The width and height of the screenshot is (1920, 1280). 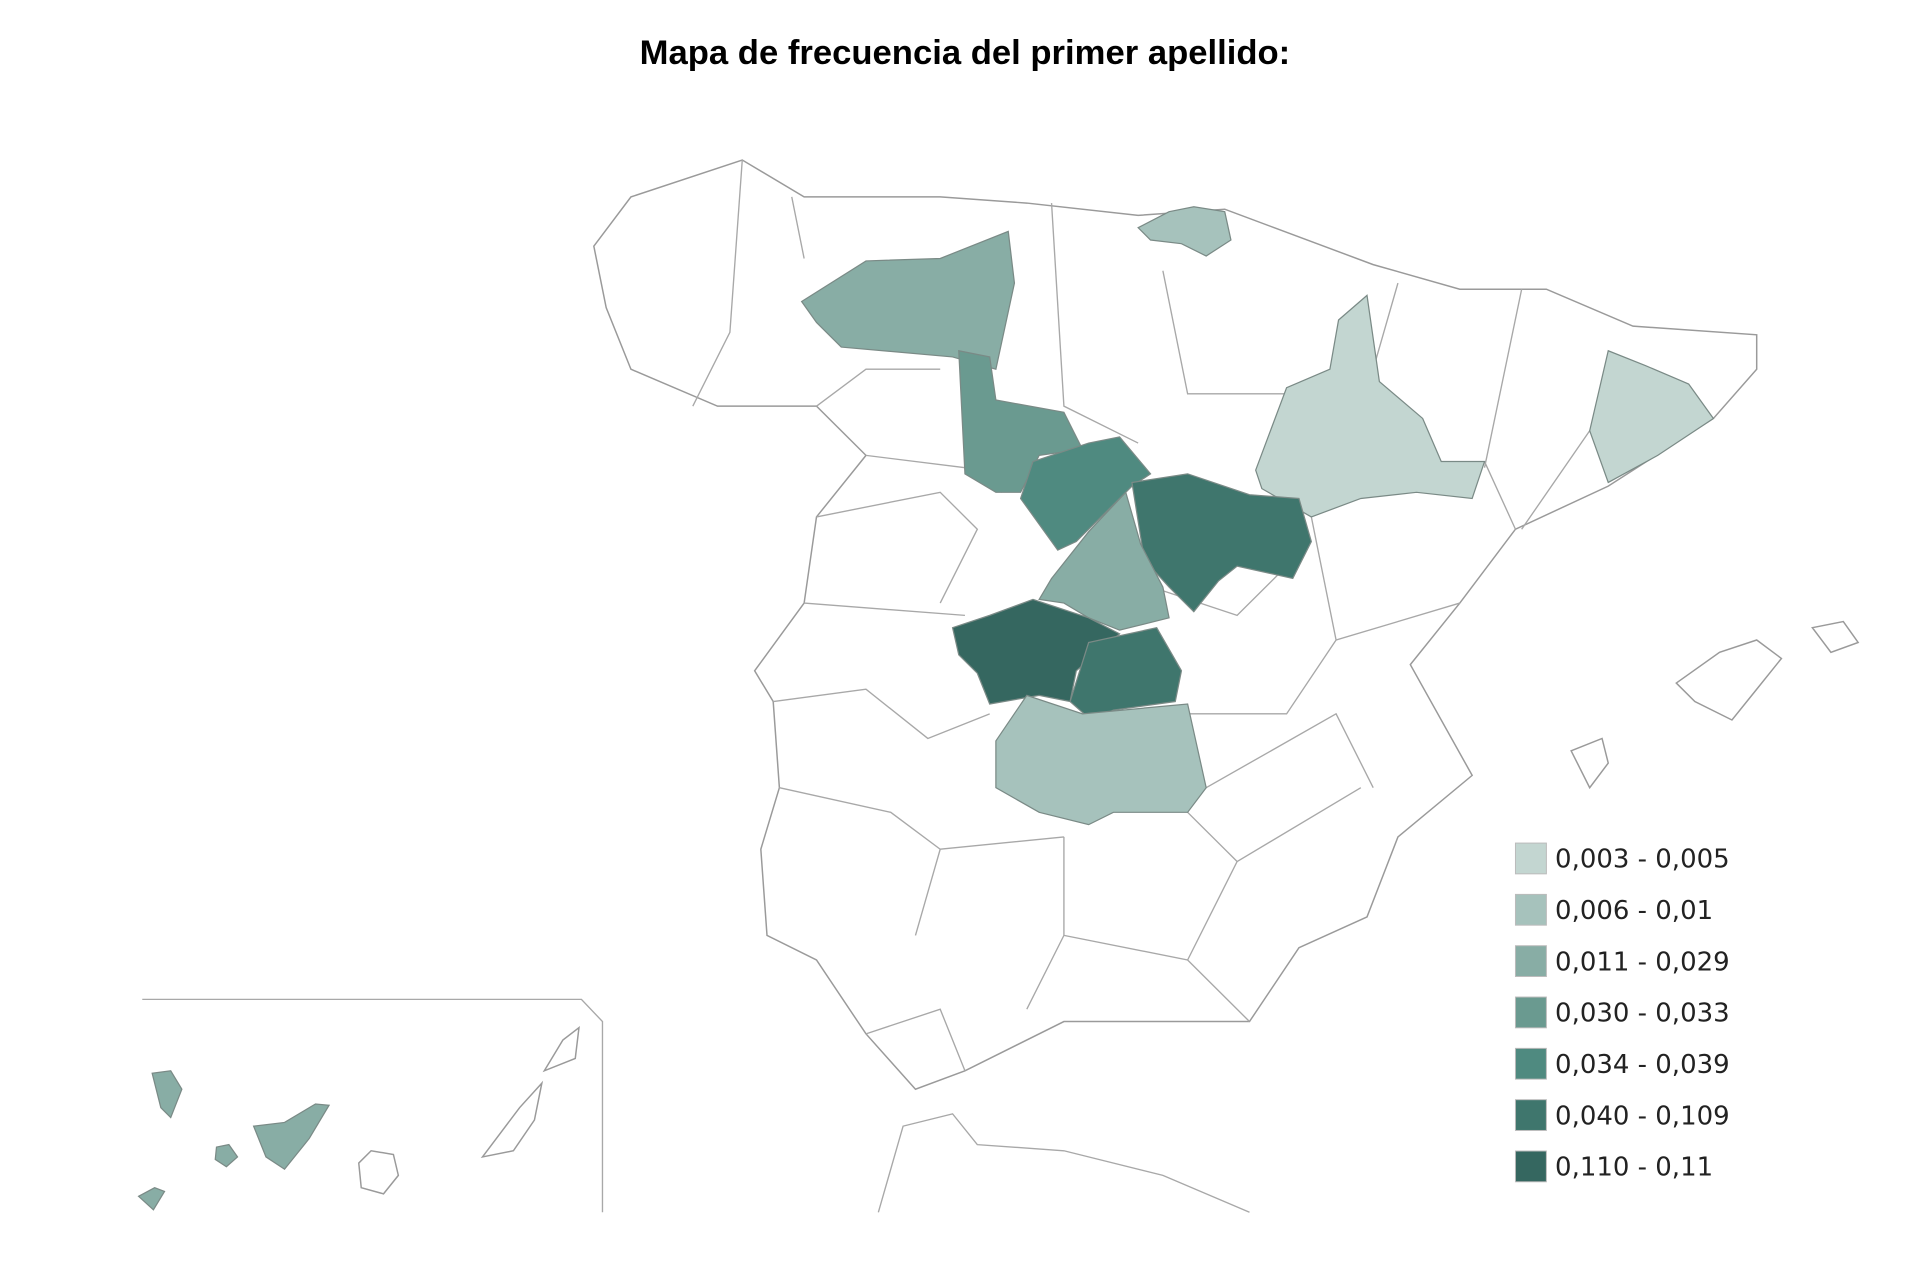 I want to click on legend-label: 0,040 - 0,109, so click(x=1642, y=1116).